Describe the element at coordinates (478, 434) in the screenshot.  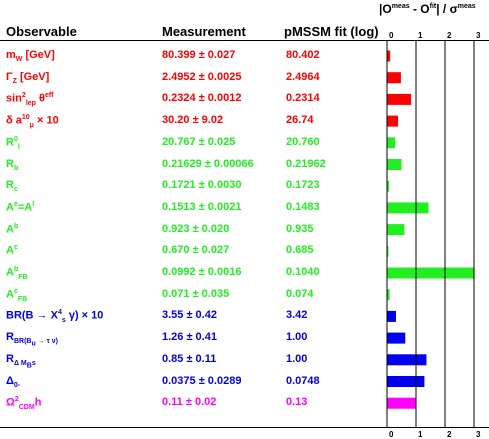
I see `tick-label-bottom: 3` at that location.